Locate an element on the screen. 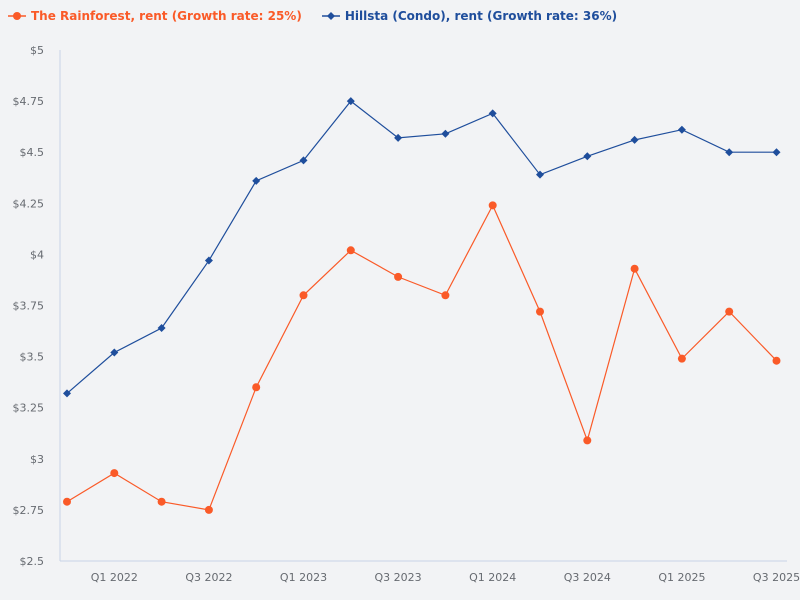 This screenshot has width=800, height=600. y-tick-label: $2.75 is located at coordinates (29, 510).